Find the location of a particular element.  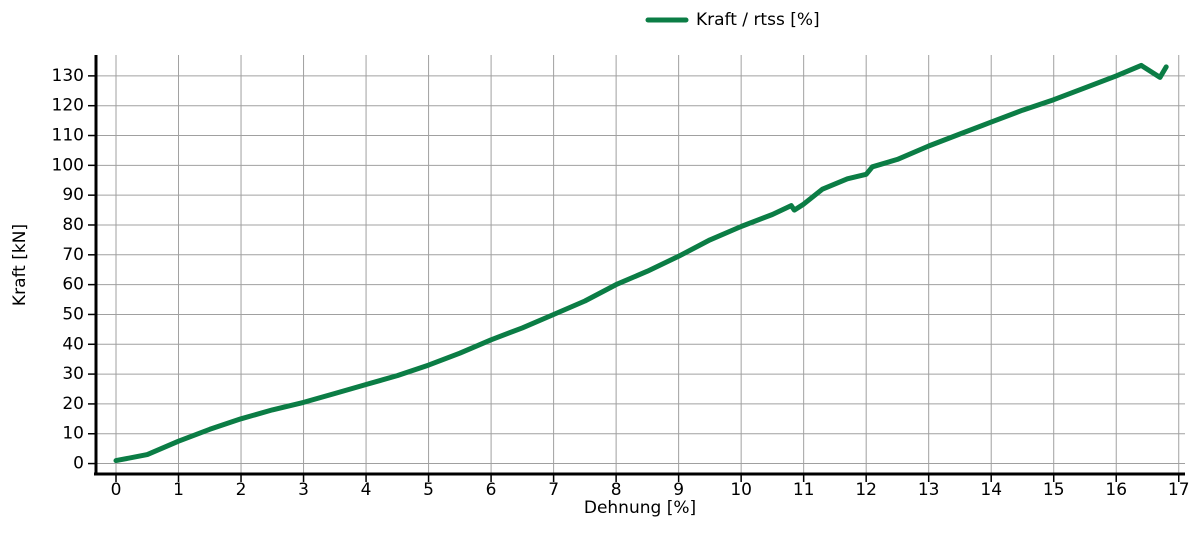

x-tick-label: 8 is located at coordinates (616, 490).